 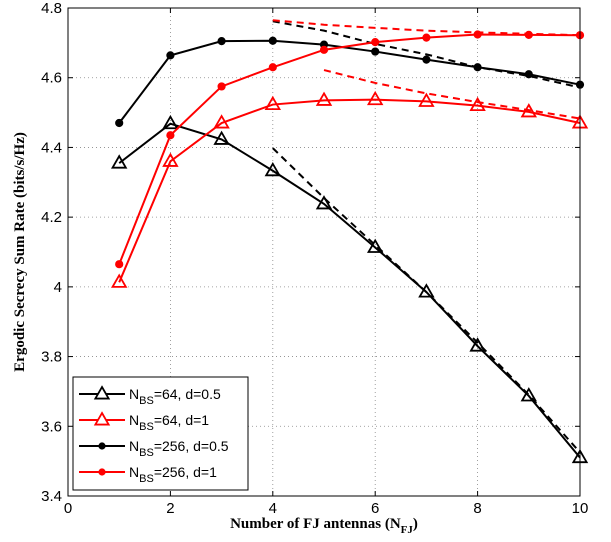 What do you see at coordinates (175, 396) in the screenshot?
I see `legend-label: NBS=64, d=0.5` at bounding box center [175, 396].